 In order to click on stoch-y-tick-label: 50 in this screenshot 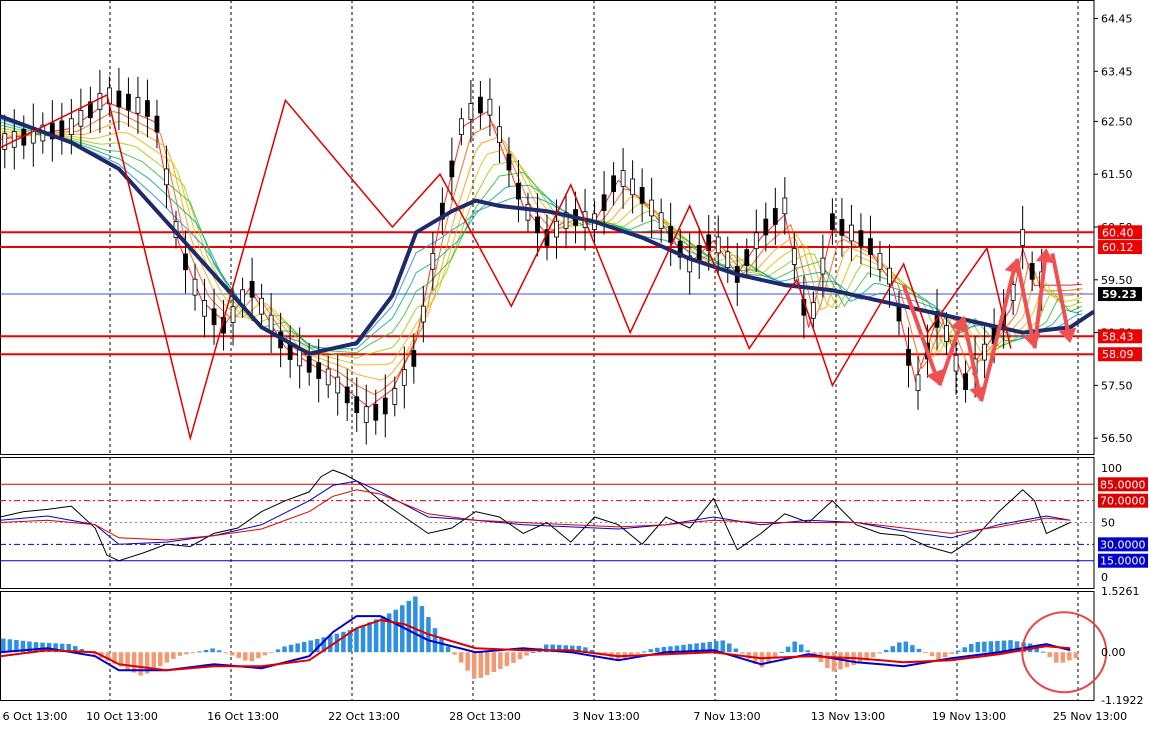, I will do `click(1108, 523)`.